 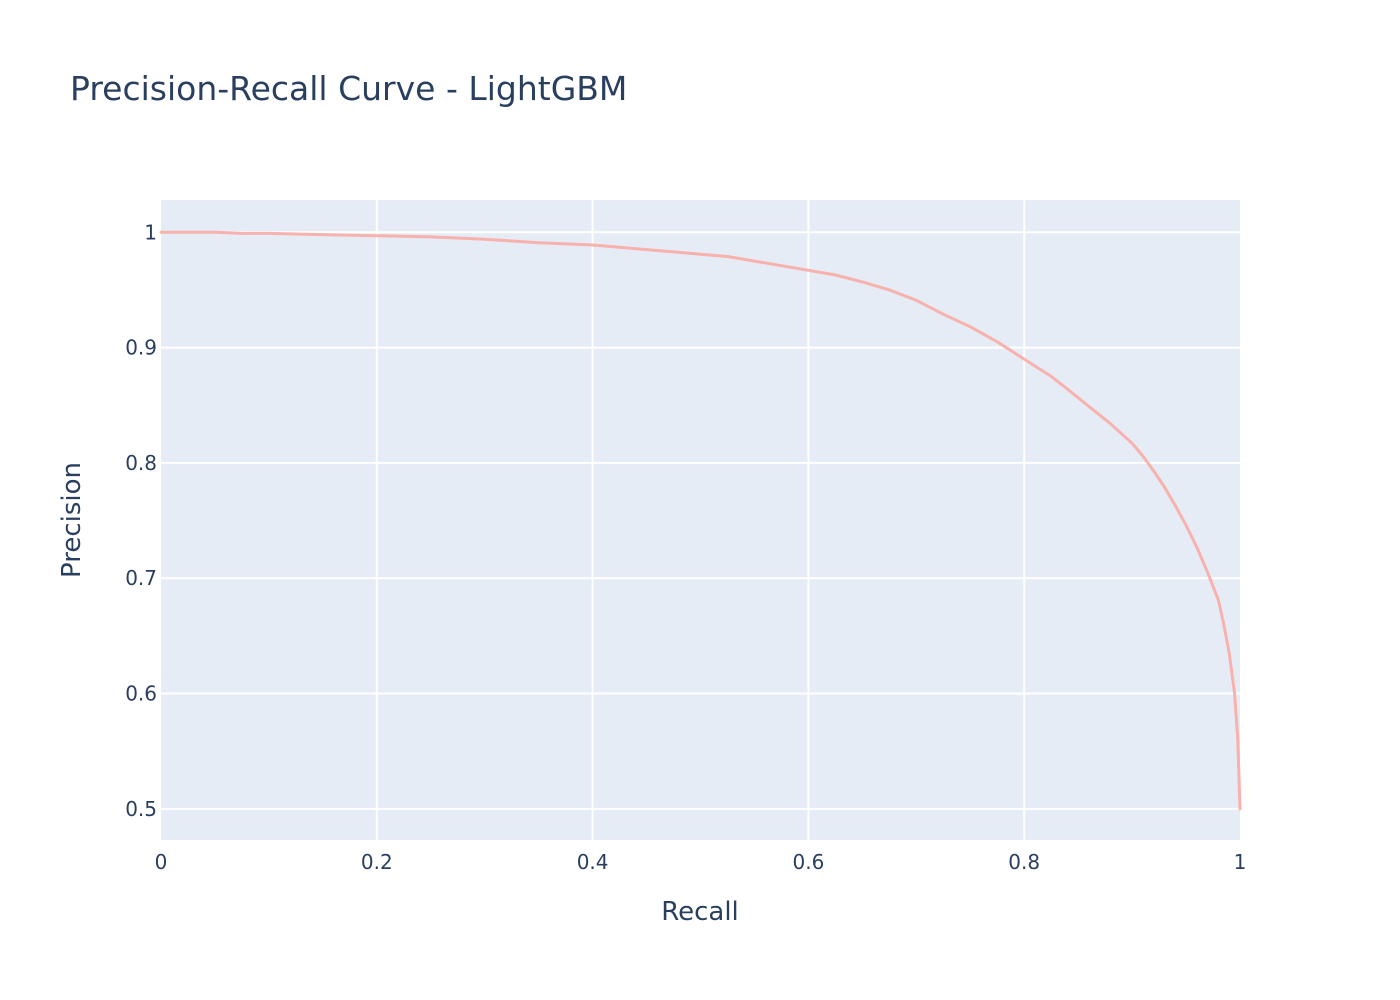 I want to click on y-tick-label: 0.6, so click(x=141, y=694).